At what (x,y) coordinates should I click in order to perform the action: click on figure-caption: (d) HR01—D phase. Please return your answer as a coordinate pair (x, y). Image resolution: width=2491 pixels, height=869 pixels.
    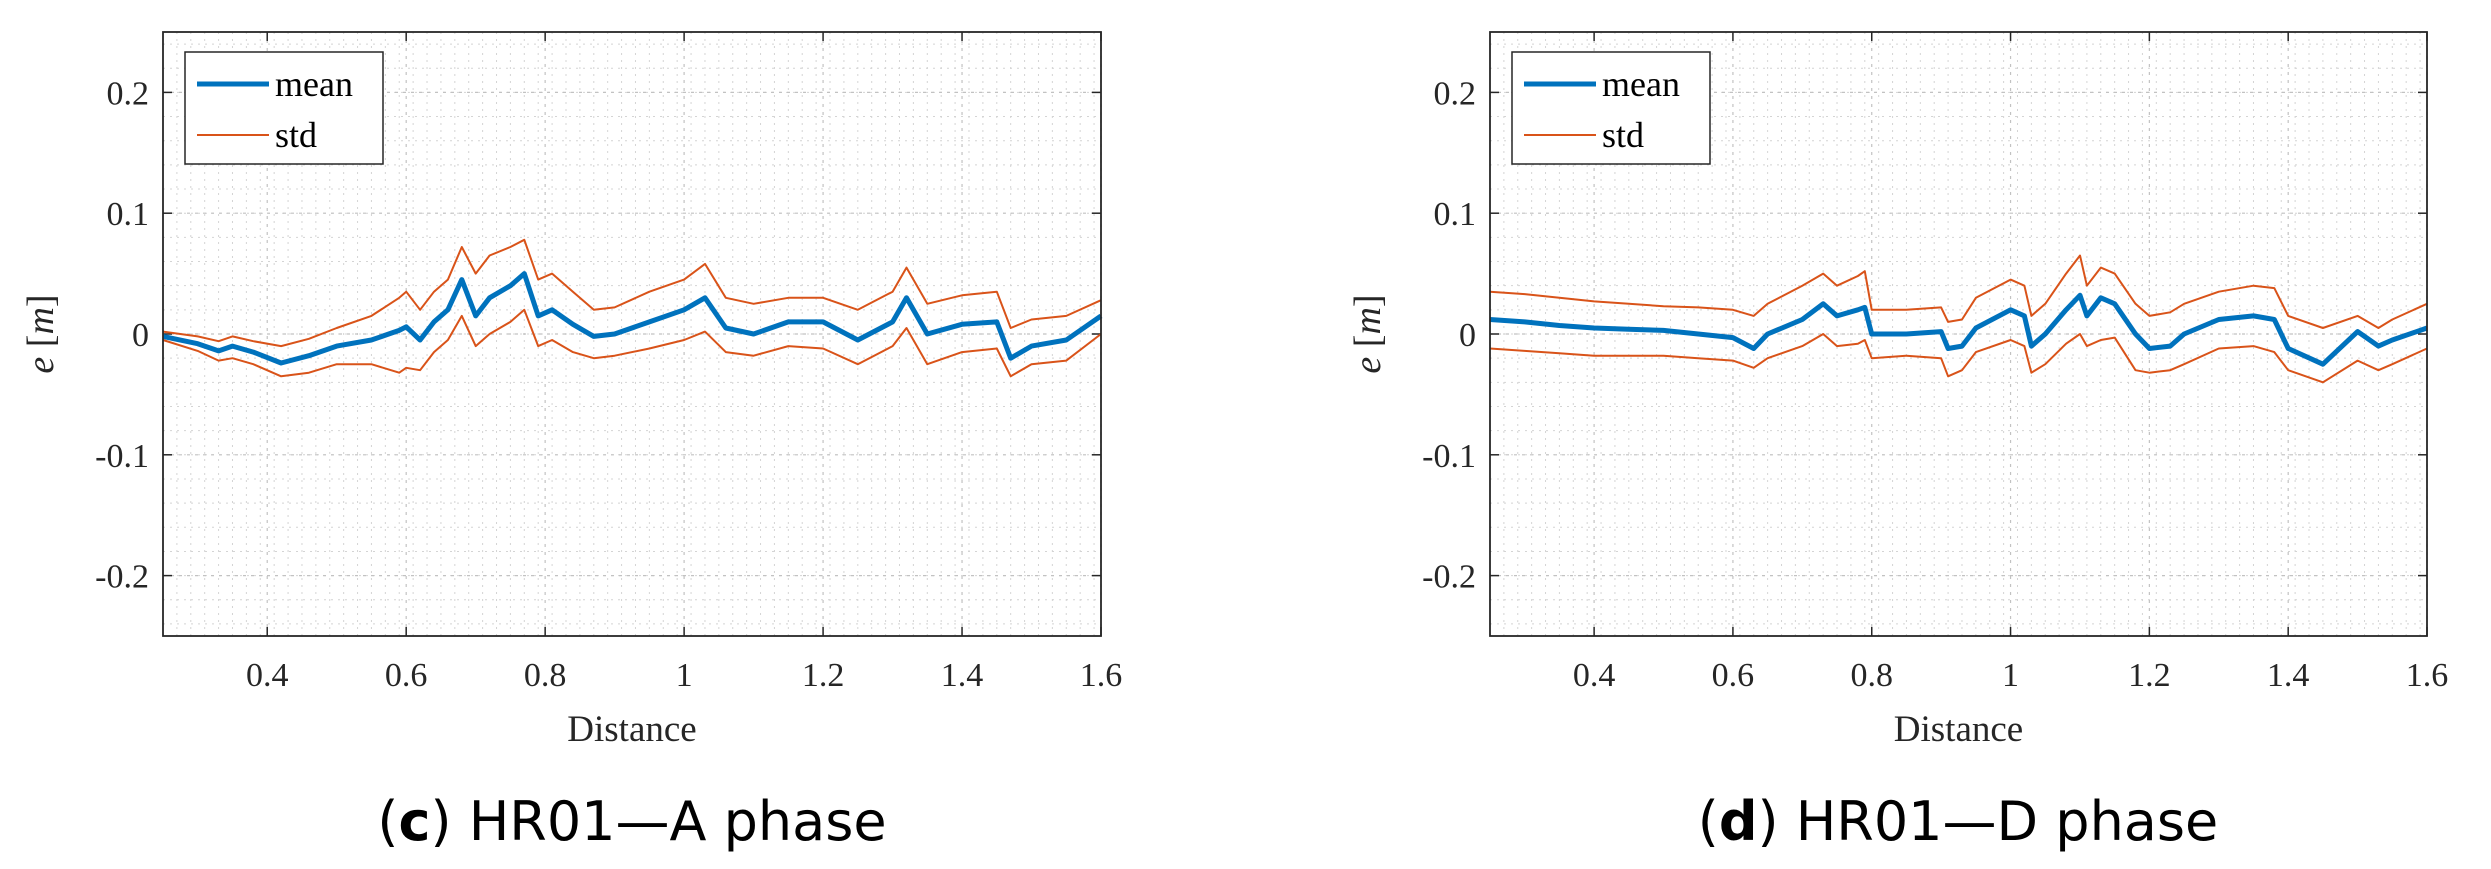
    Looking at the image, I should click on (1958, 821).